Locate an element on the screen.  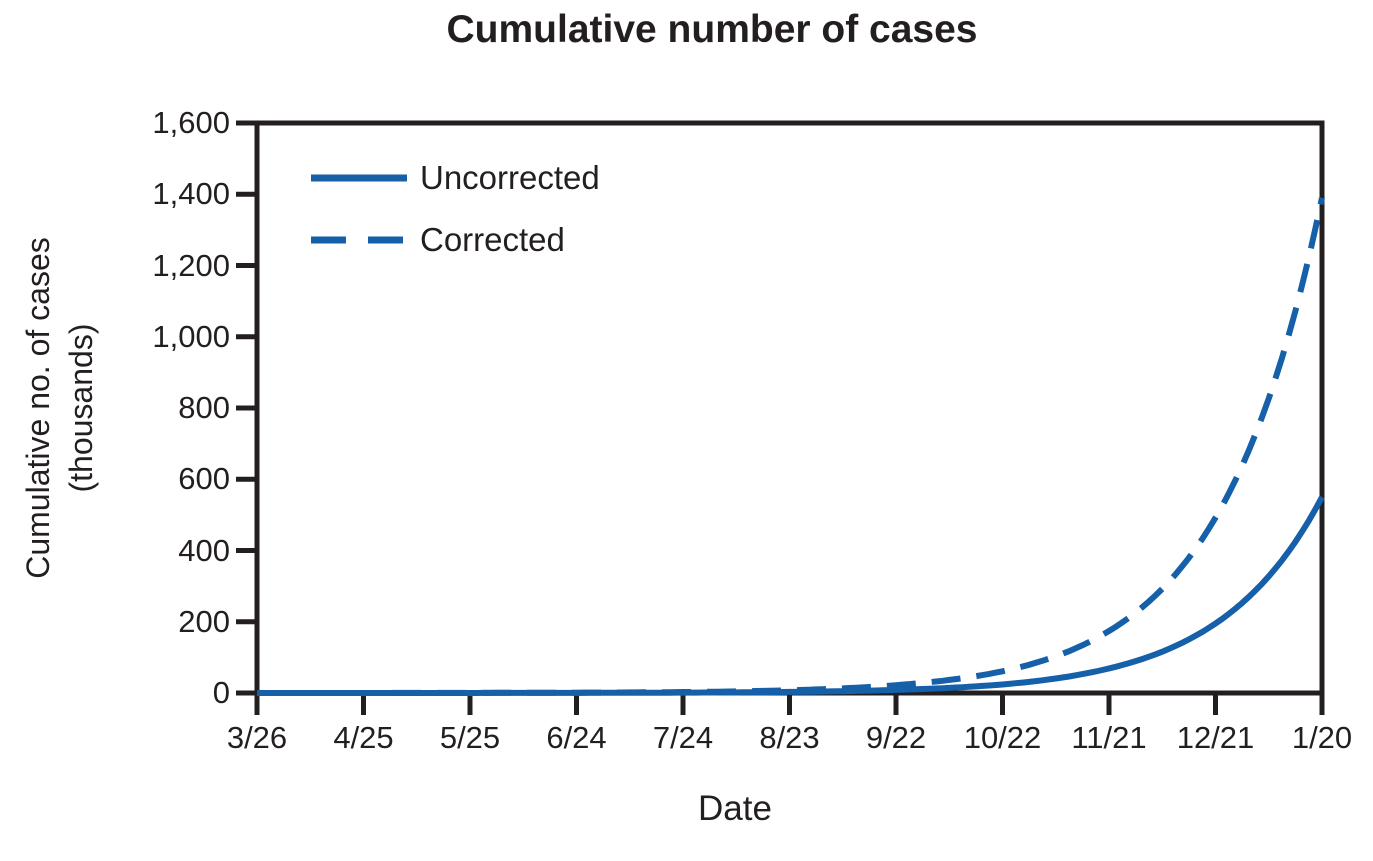
y-tick-label: 400 is located at coordinates (204, 550).